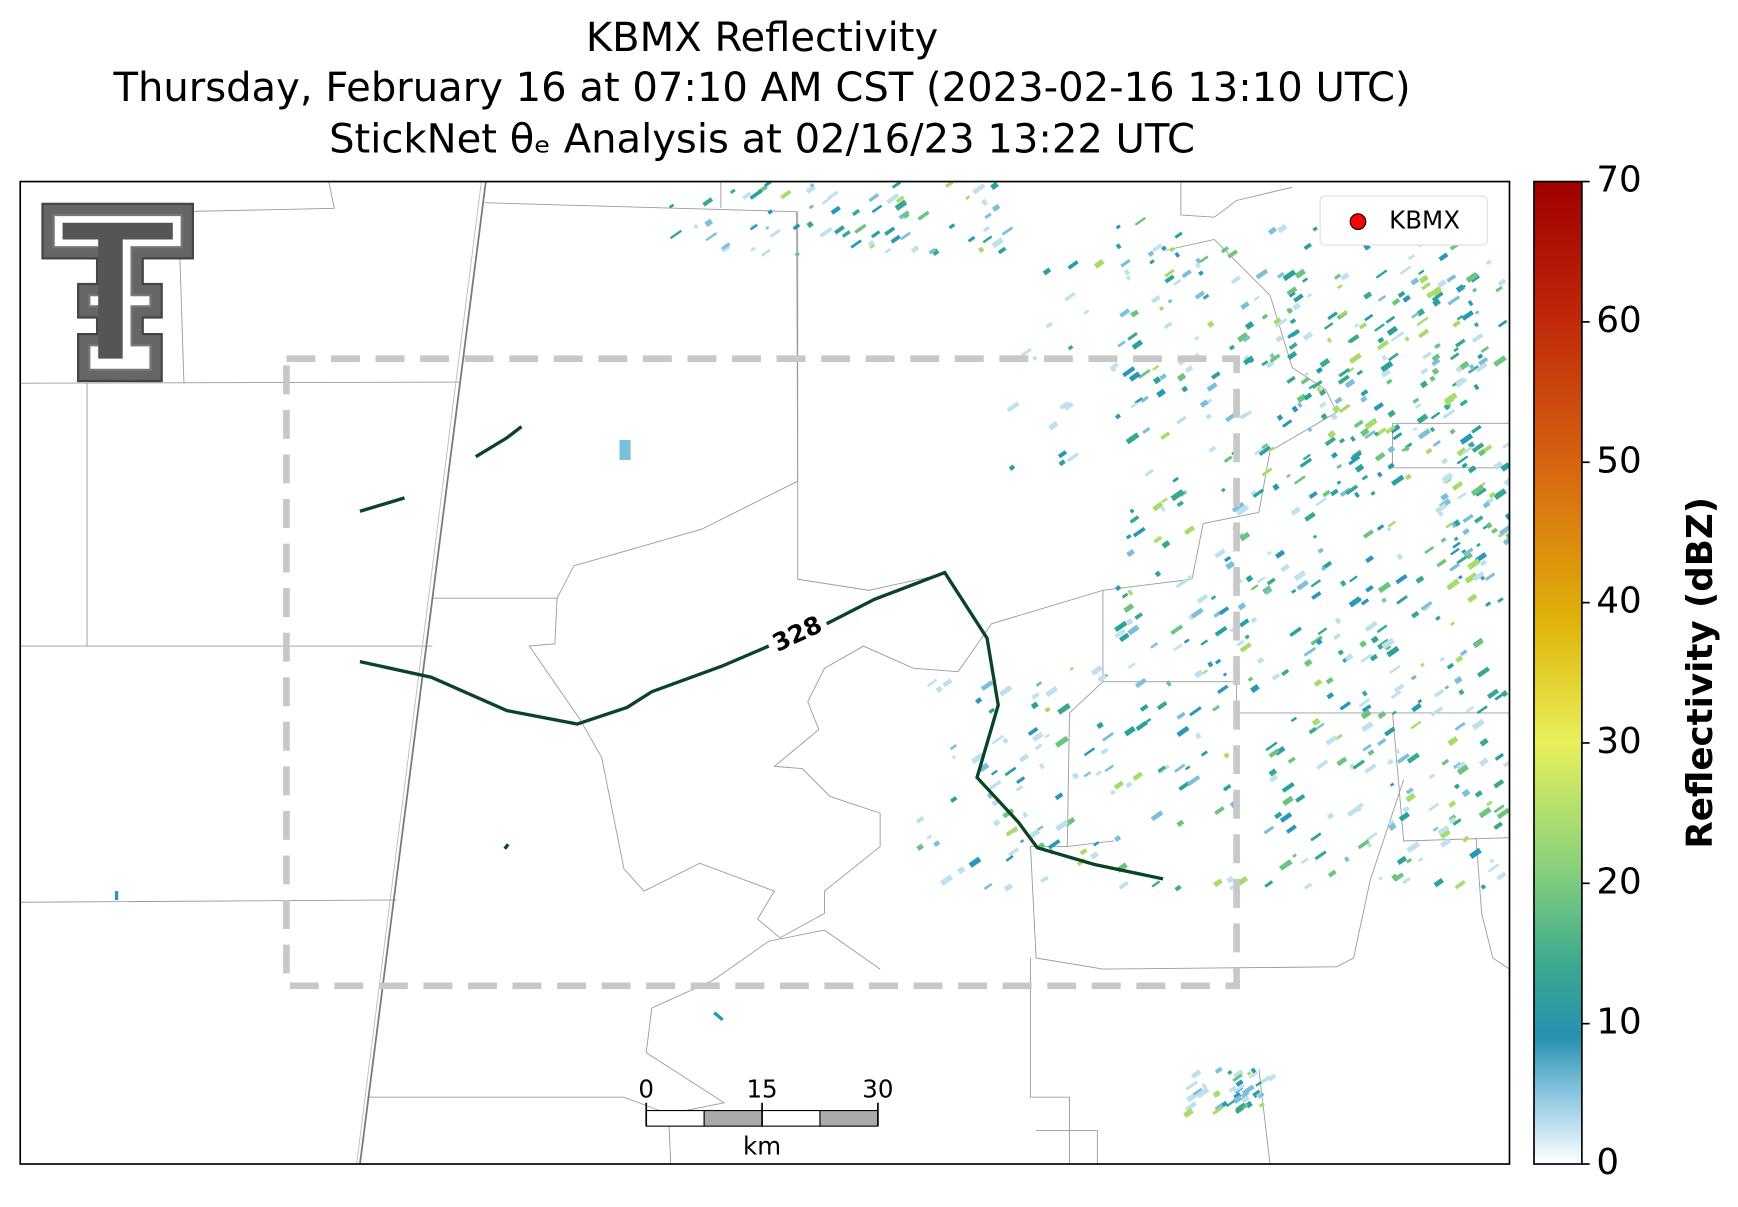 This screenshot has height=1207, width=1738. I want to click on scale-segment, so click(733, 1118).